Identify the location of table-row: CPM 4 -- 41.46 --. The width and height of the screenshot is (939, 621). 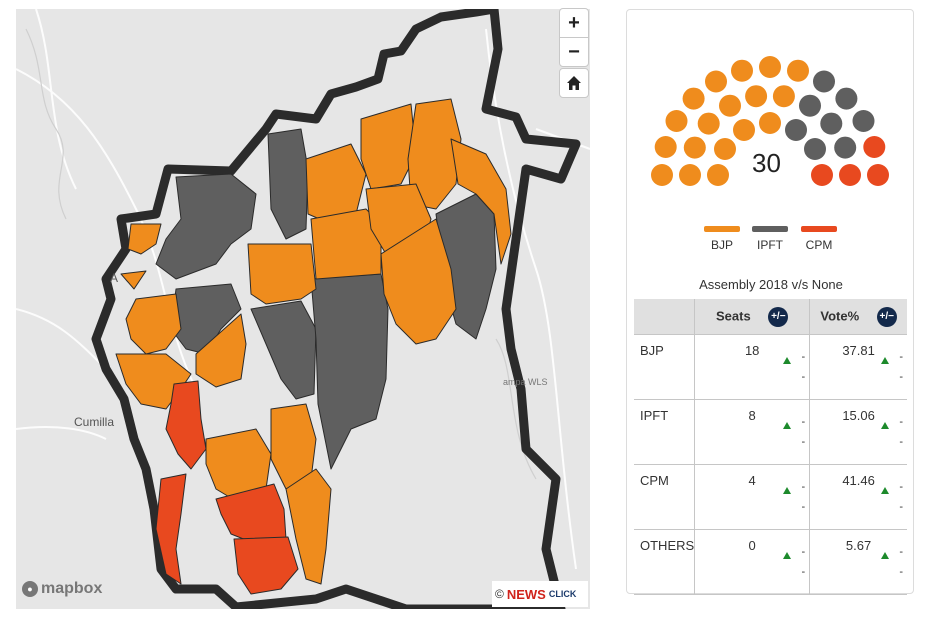
(770, 497).